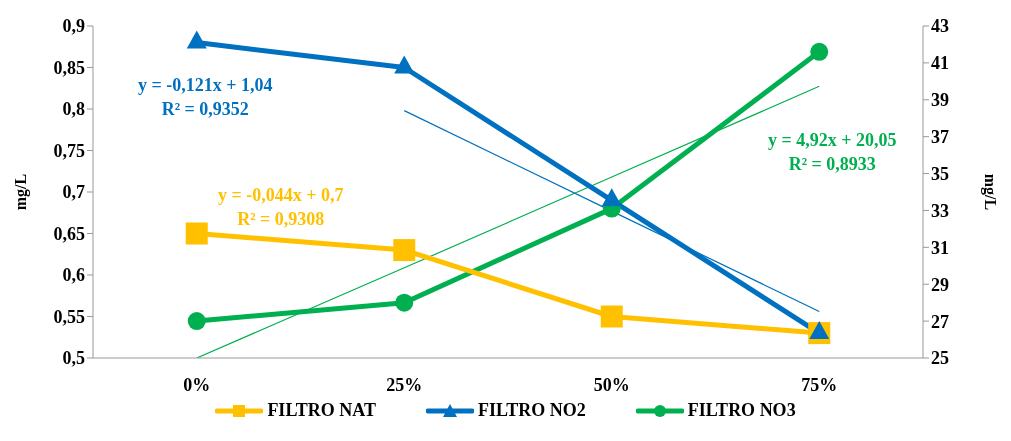  I want to click on x-tick-label: 50%, so click(611, 384).